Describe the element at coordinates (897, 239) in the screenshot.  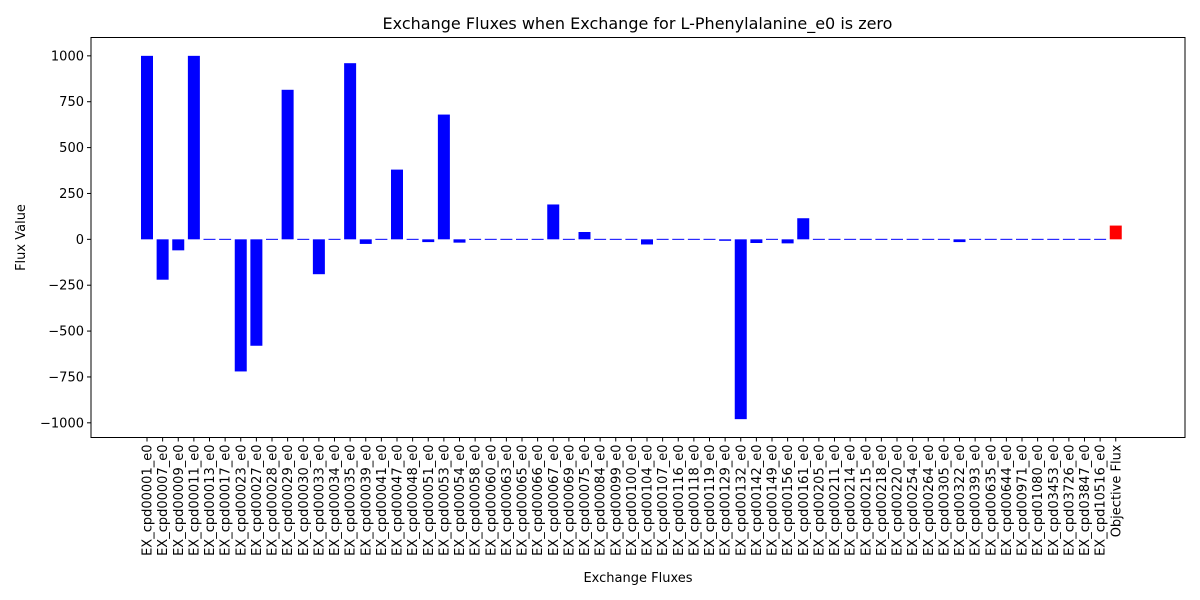
I see `bar-ex-cpd00220-e0` at that location.